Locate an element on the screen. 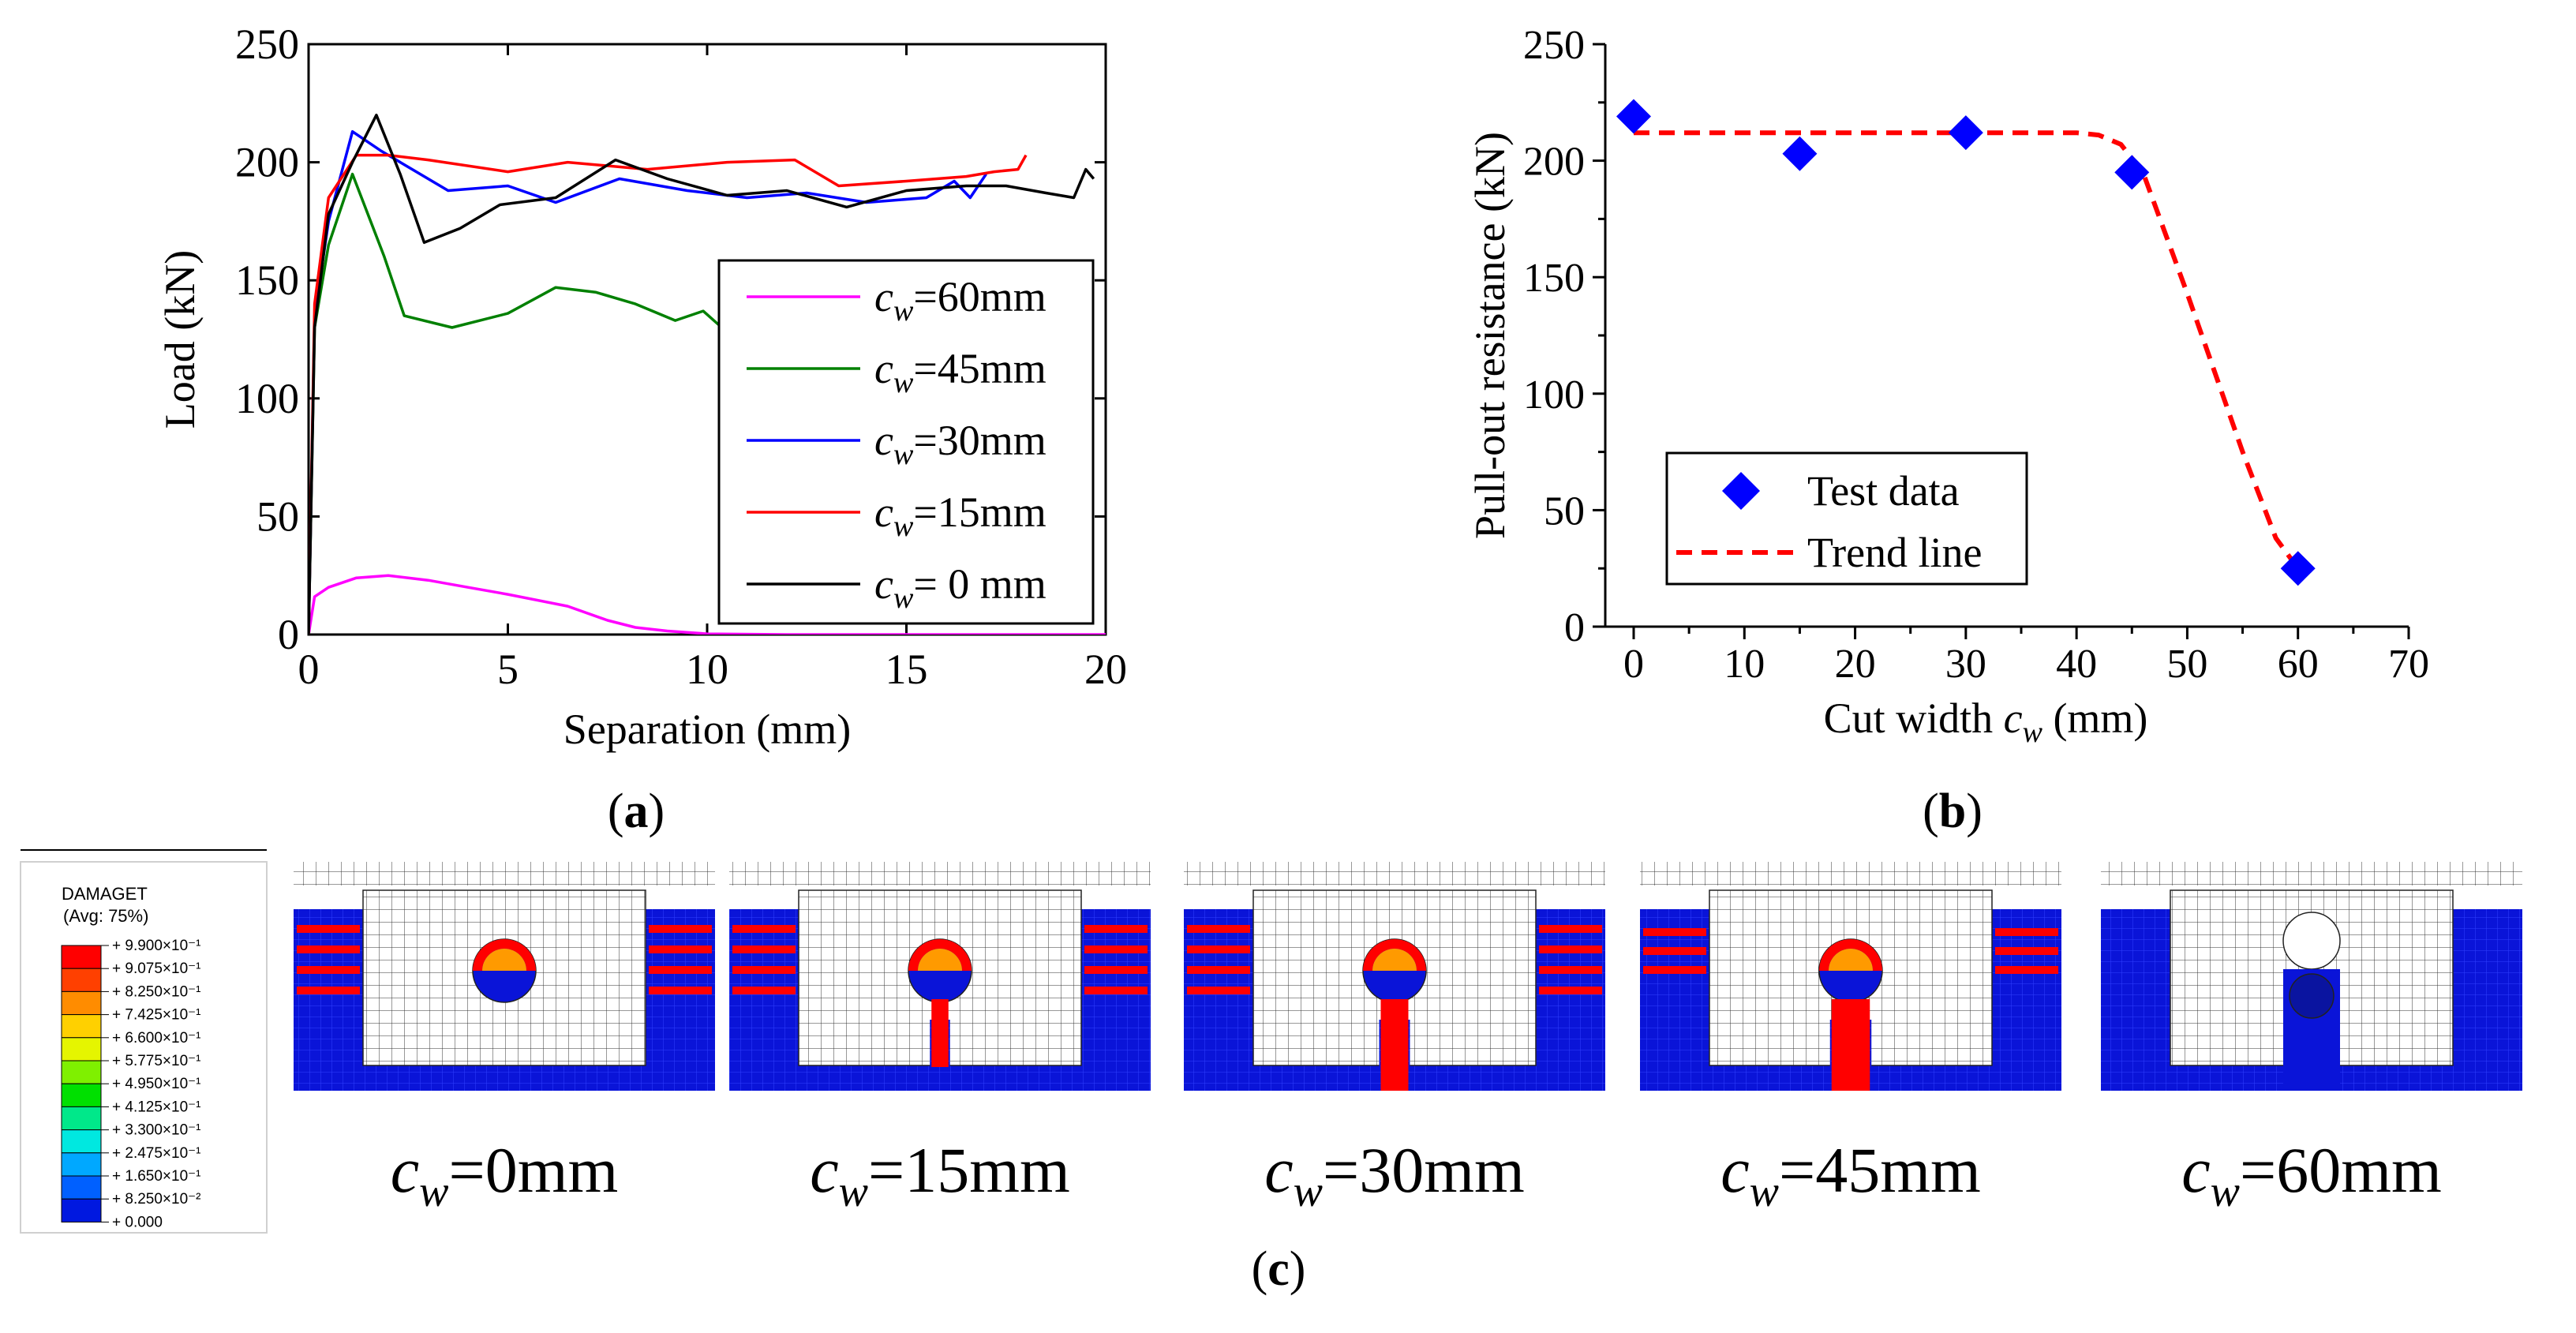 This screenshot has height=1333, width=2576. x-tick-label: 5 is located at coordinates (508, 669).